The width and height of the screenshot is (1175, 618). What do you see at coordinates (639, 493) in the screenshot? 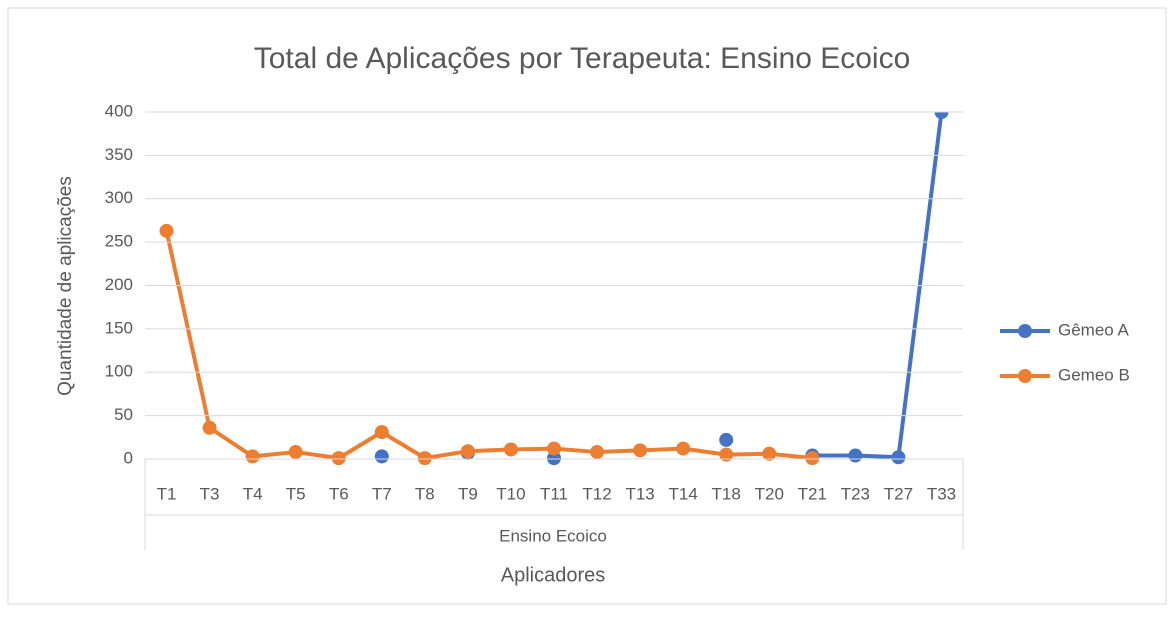
I see `x-tick-label: T13` at bounding box center [639, 493].